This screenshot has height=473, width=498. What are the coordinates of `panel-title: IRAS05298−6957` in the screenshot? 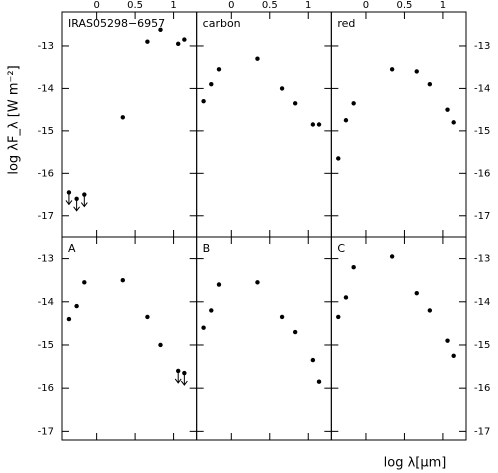 It's located at (116, 23).